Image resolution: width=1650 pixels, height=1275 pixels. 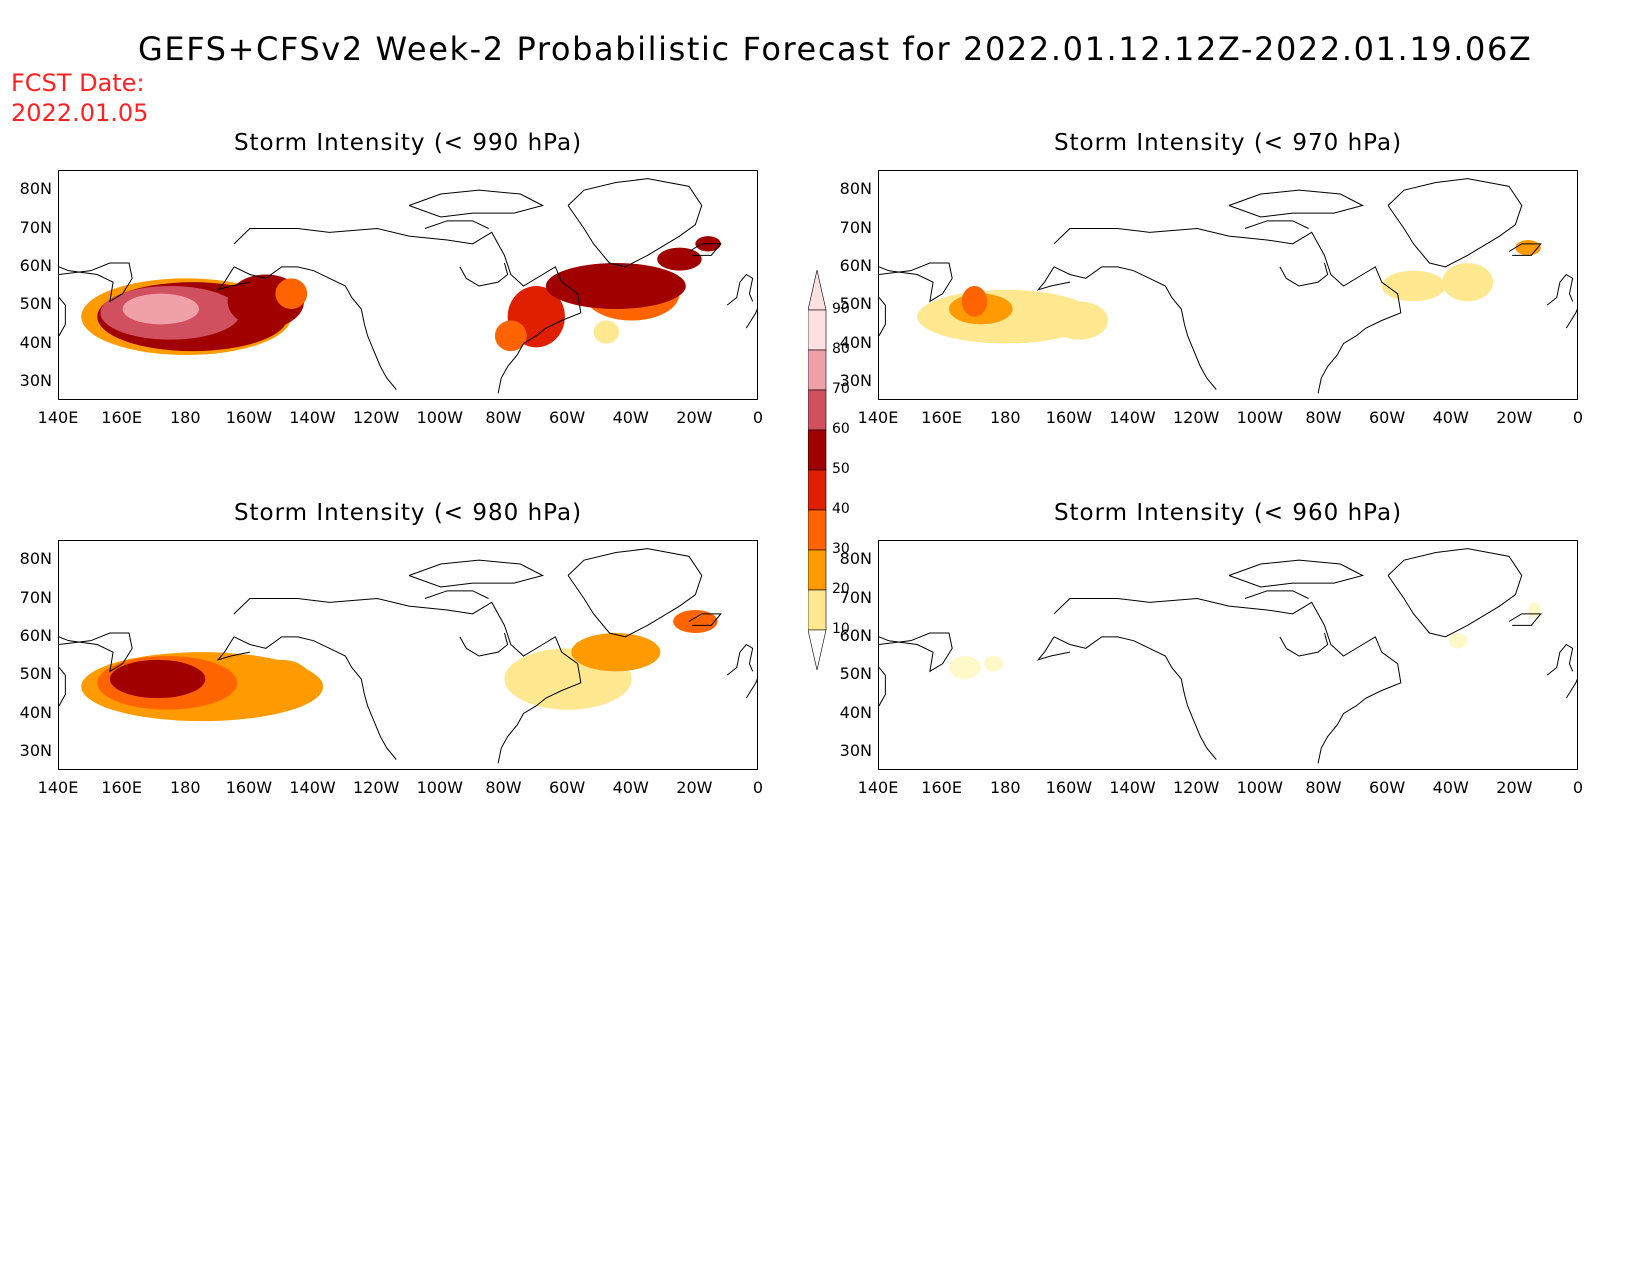 I want to click on lon-tick-label: 0, so click(x=1578, y=417).